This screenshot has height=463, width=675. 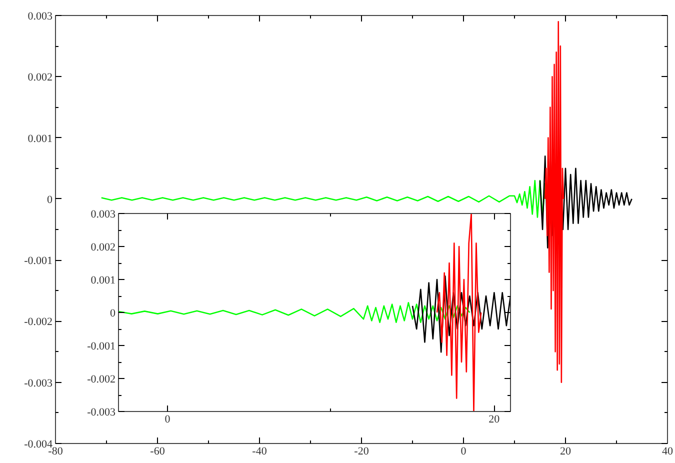 I want to click on x-tick-label: 0, so click(x=463, y=452).